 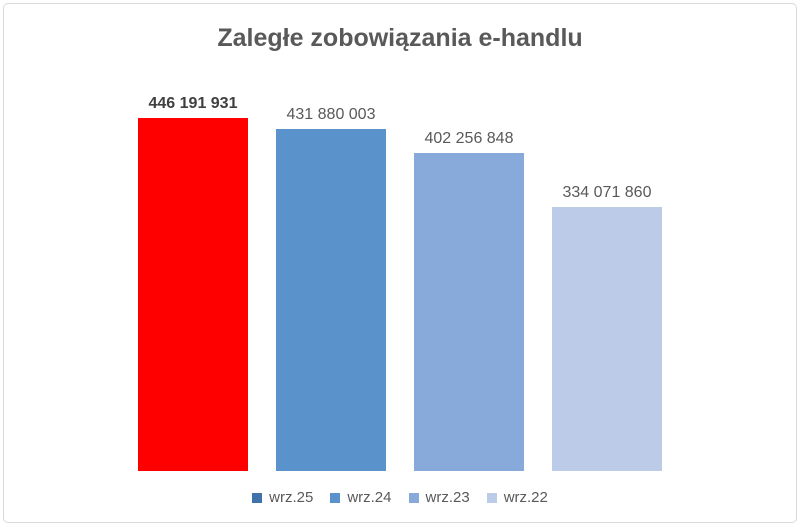 I want to click on legend-label: wrz.25, so click(x=291, y=497).